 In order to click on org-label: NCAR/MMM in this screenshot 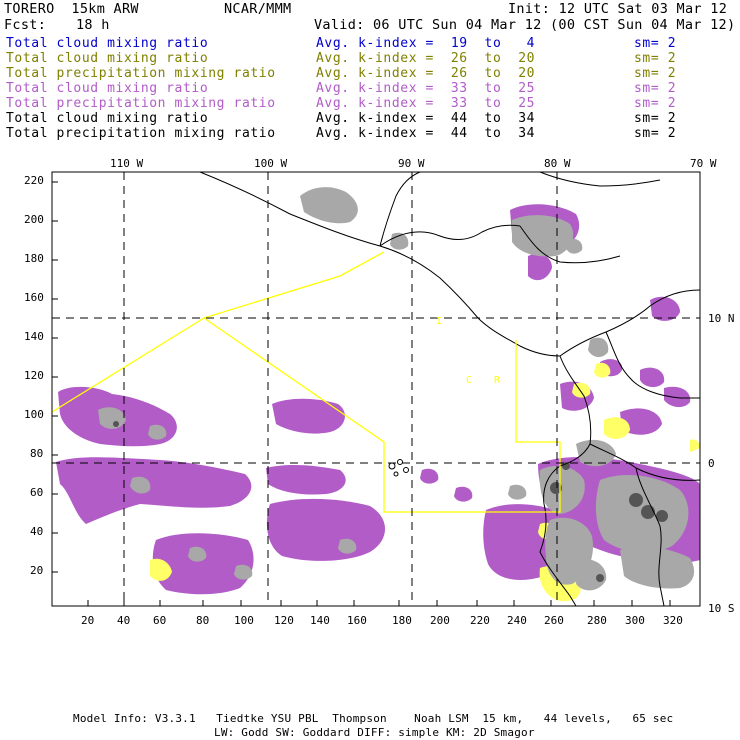, I will do `click(258, 9)`.